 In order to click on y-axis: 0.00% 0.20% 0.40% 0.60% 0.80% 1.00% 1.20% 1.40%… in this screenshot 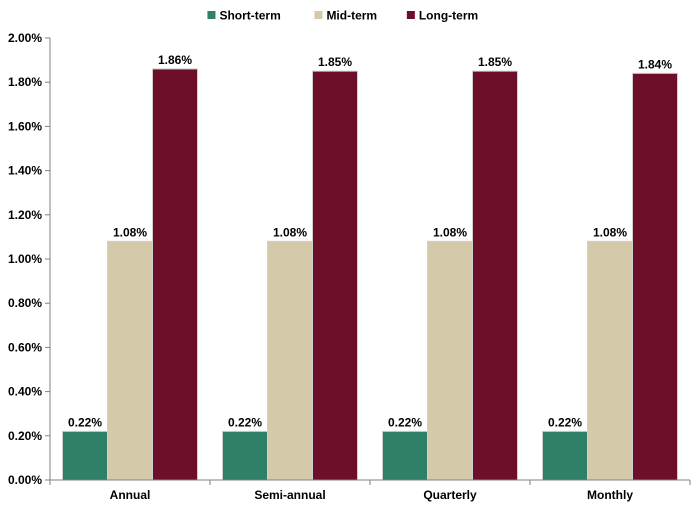, I will do `click(29, 259)`.